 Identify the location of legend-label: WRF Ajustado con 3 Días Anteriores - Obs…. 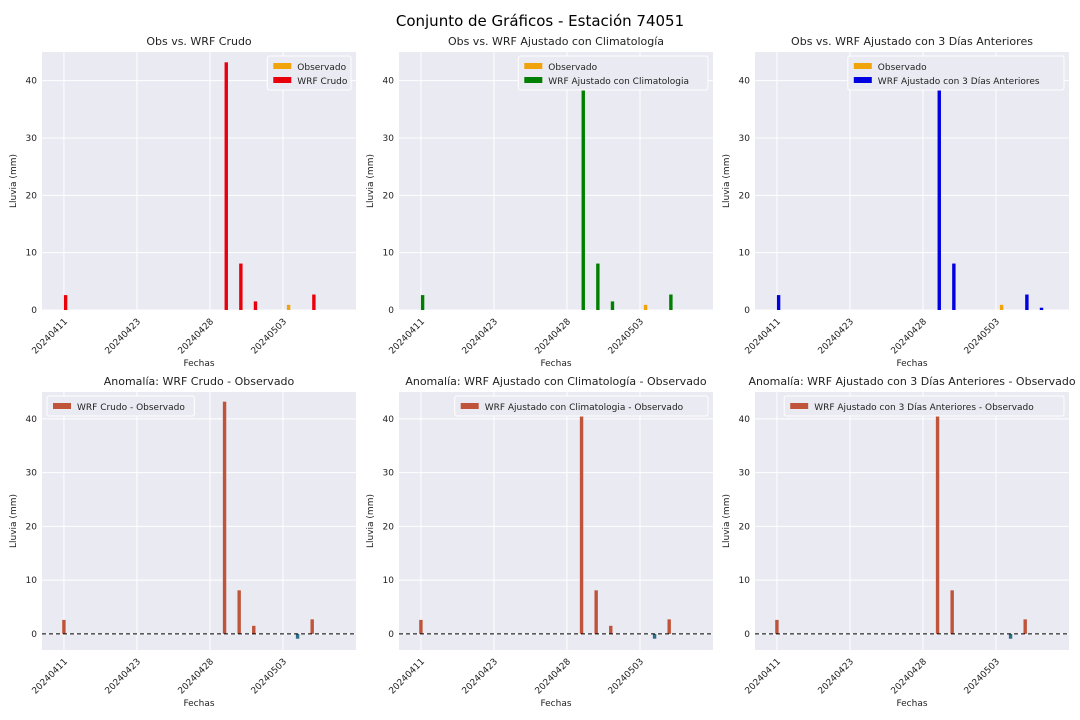
(924, 408).